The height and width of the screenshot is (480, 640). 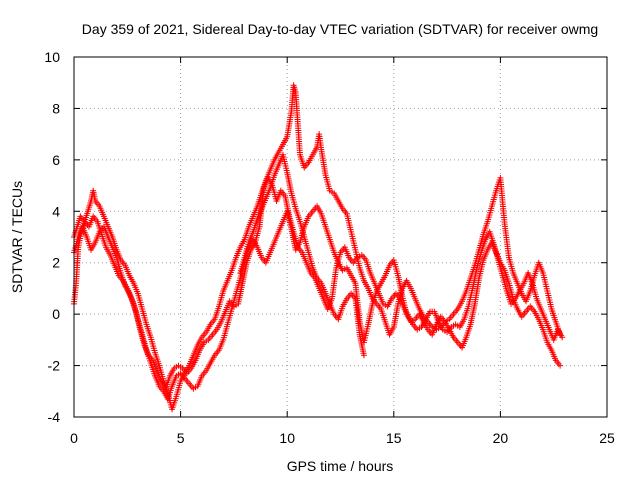 I want to click on y-tick-label: 10, so click(x=52, y=57).